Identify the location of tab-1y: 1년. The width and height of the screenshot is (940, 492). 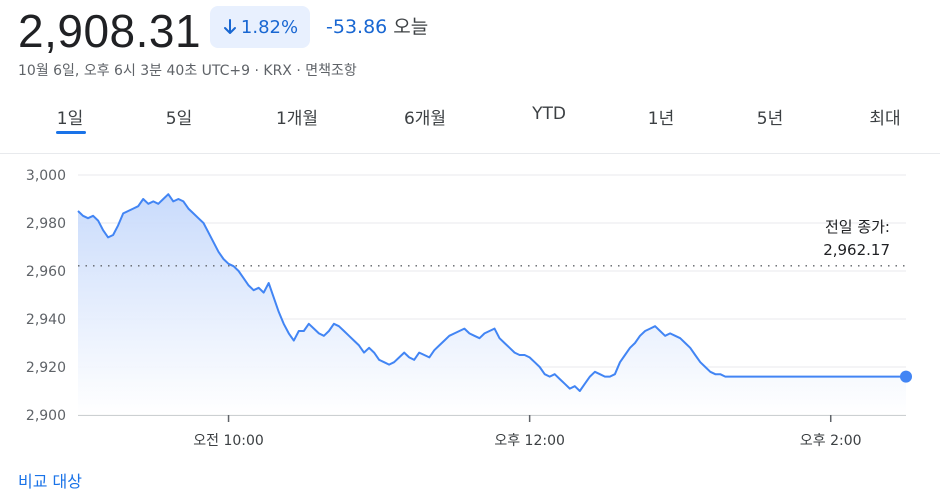
(661, 119).